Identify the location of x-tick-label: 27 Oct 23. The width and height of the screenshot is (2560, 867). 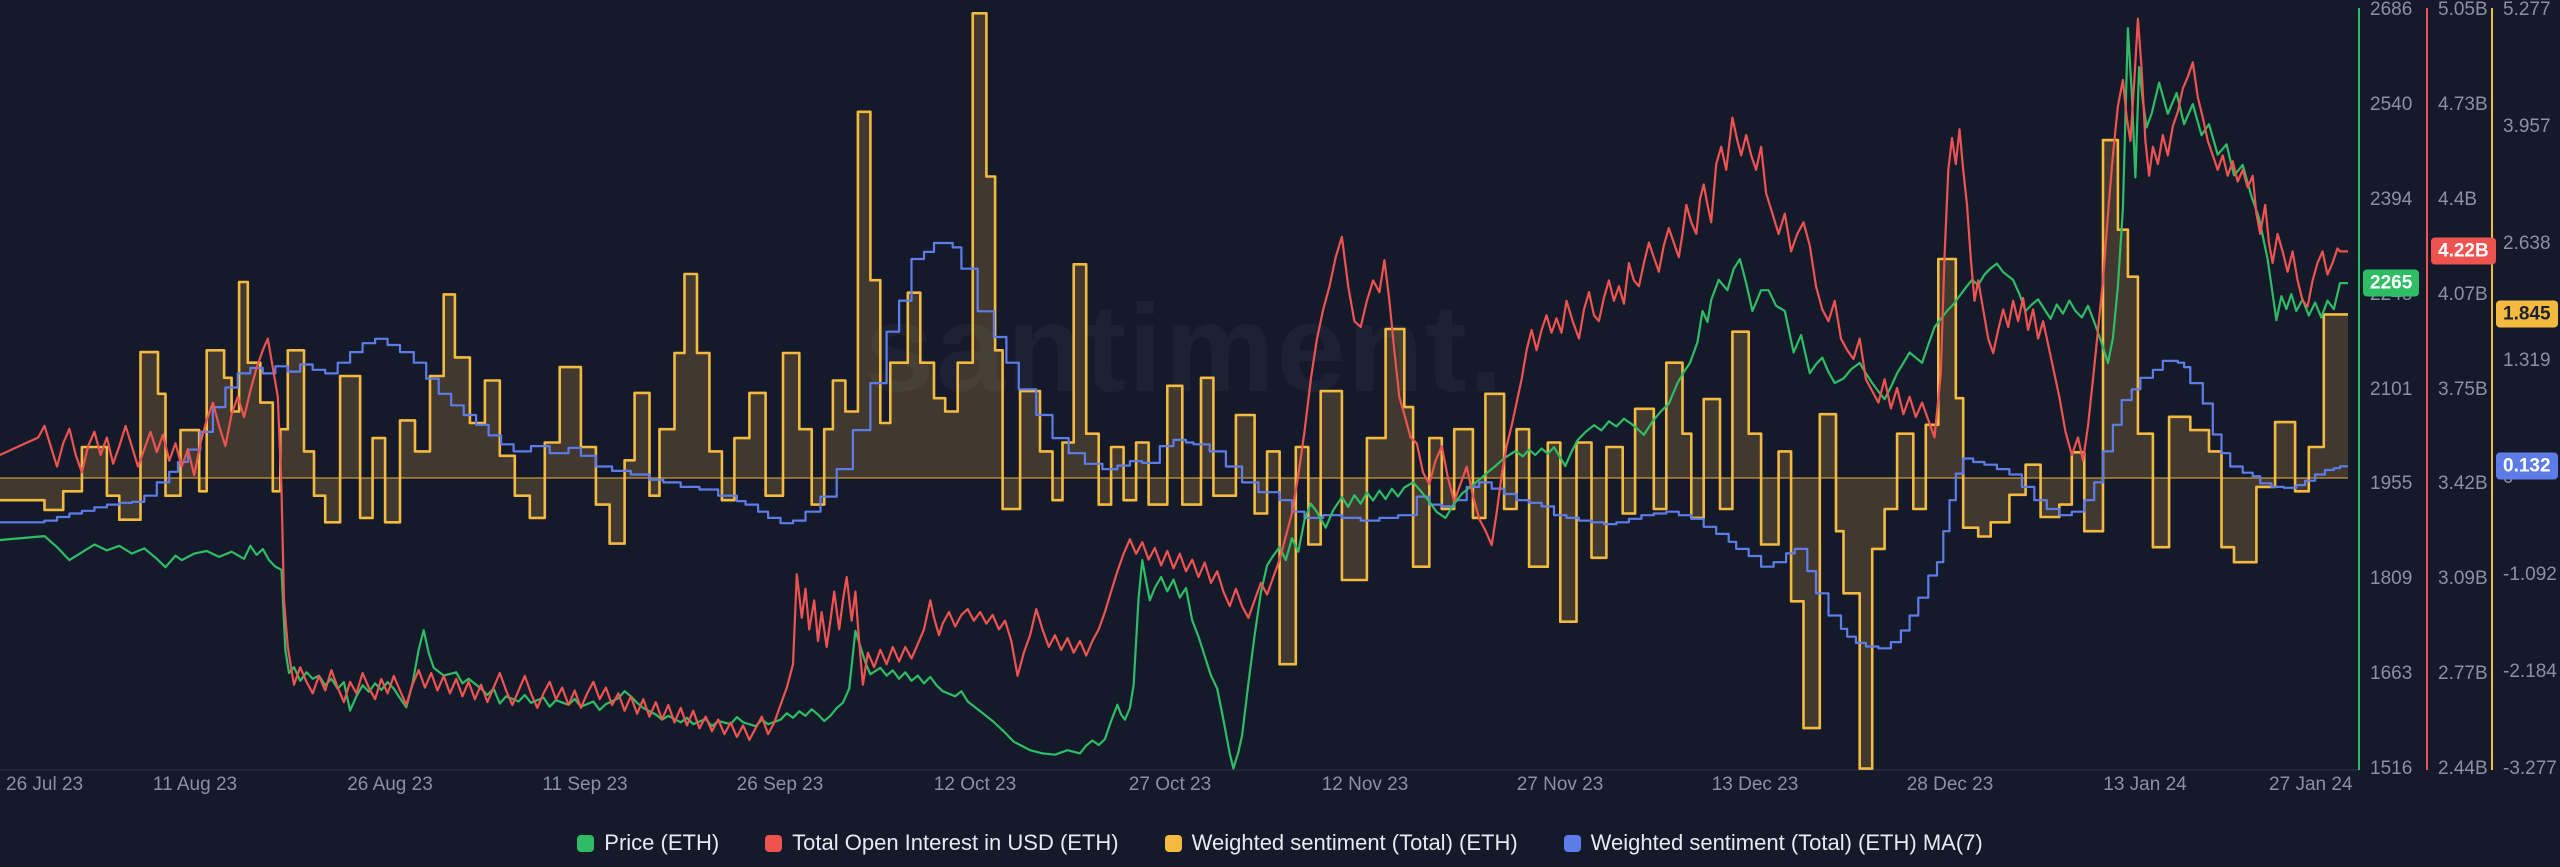
(1170, 784).